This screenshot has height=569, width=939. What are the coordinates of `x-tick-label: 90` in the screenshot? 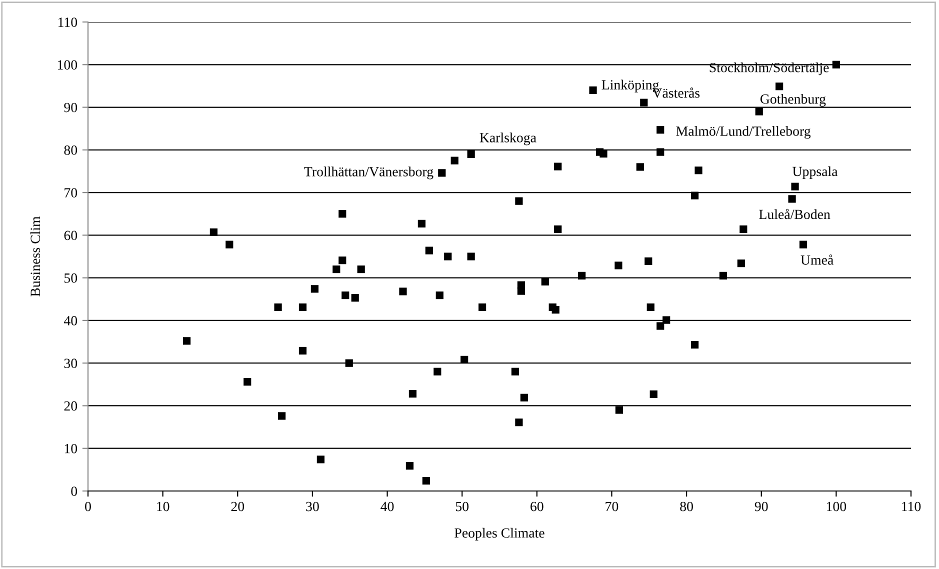 It's located at (761, 507).